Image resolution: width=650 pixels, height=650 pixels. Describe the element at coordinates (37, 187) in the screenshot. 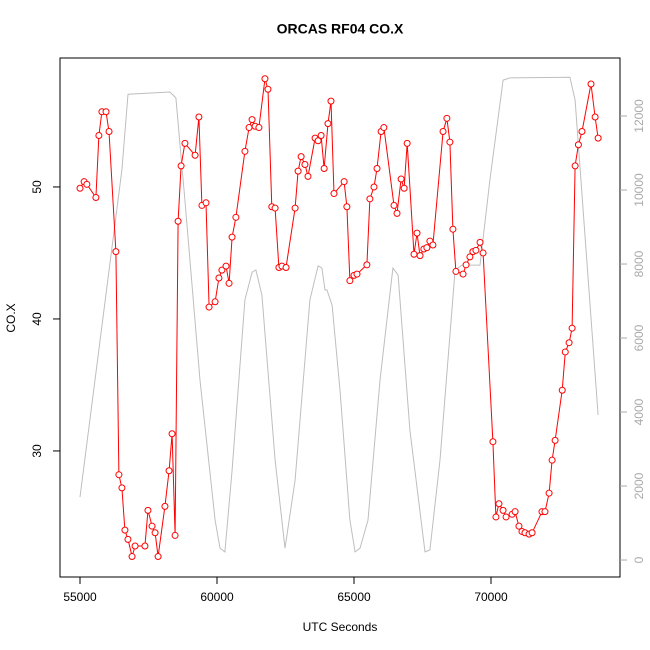

I see `y-tick-label: 50` at that location.